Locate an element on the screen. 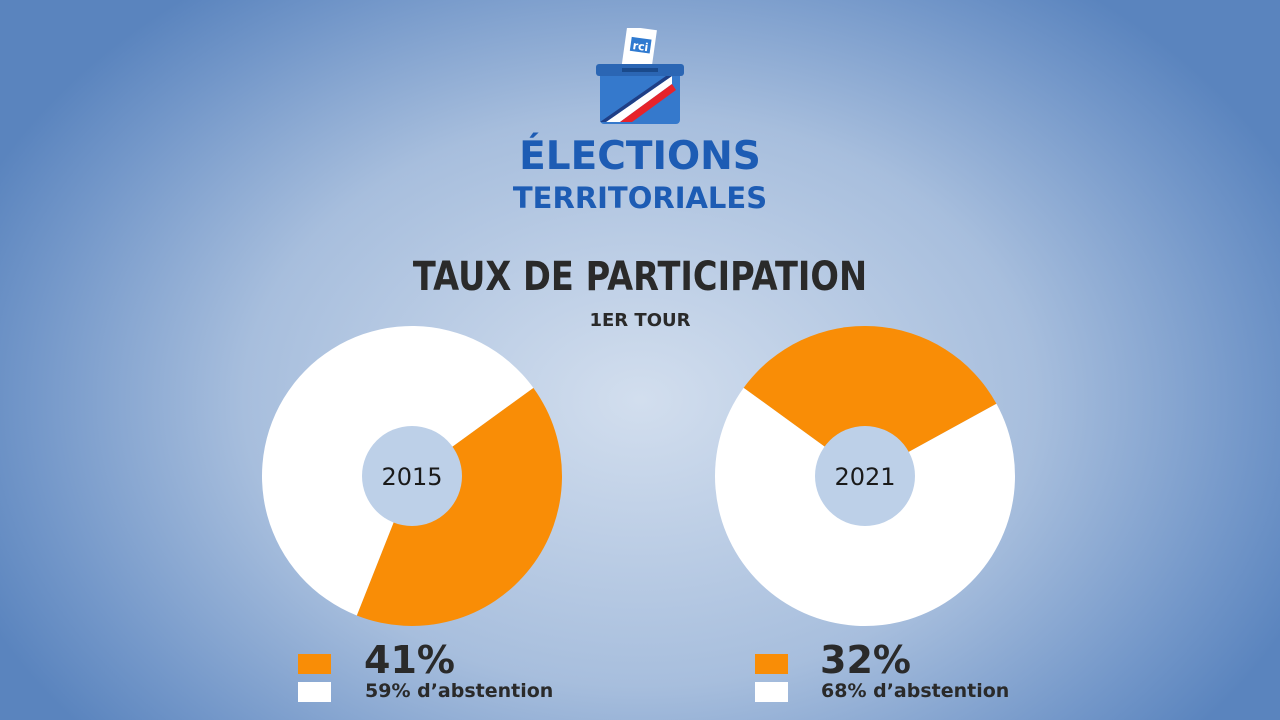 This screenshot has width=1280, height=720. legend-participation-2015: 41% is located at coordinates (409, 660).